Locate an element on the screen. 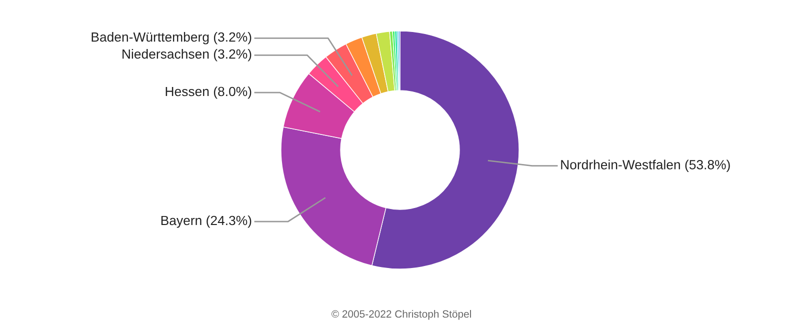 Image resolution: width=803 pixels, height=328 pixels. slice-label: Baden-Württemberg (3.2%) is located at coordinates (172, 38).